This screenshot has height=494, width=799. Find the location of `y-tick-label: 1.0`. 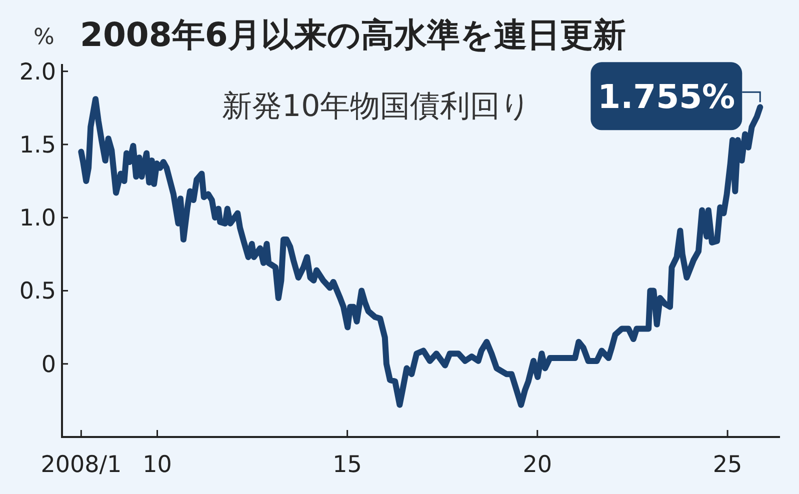

y-tick-label: 1.0 is located at coordinates (37, 219).